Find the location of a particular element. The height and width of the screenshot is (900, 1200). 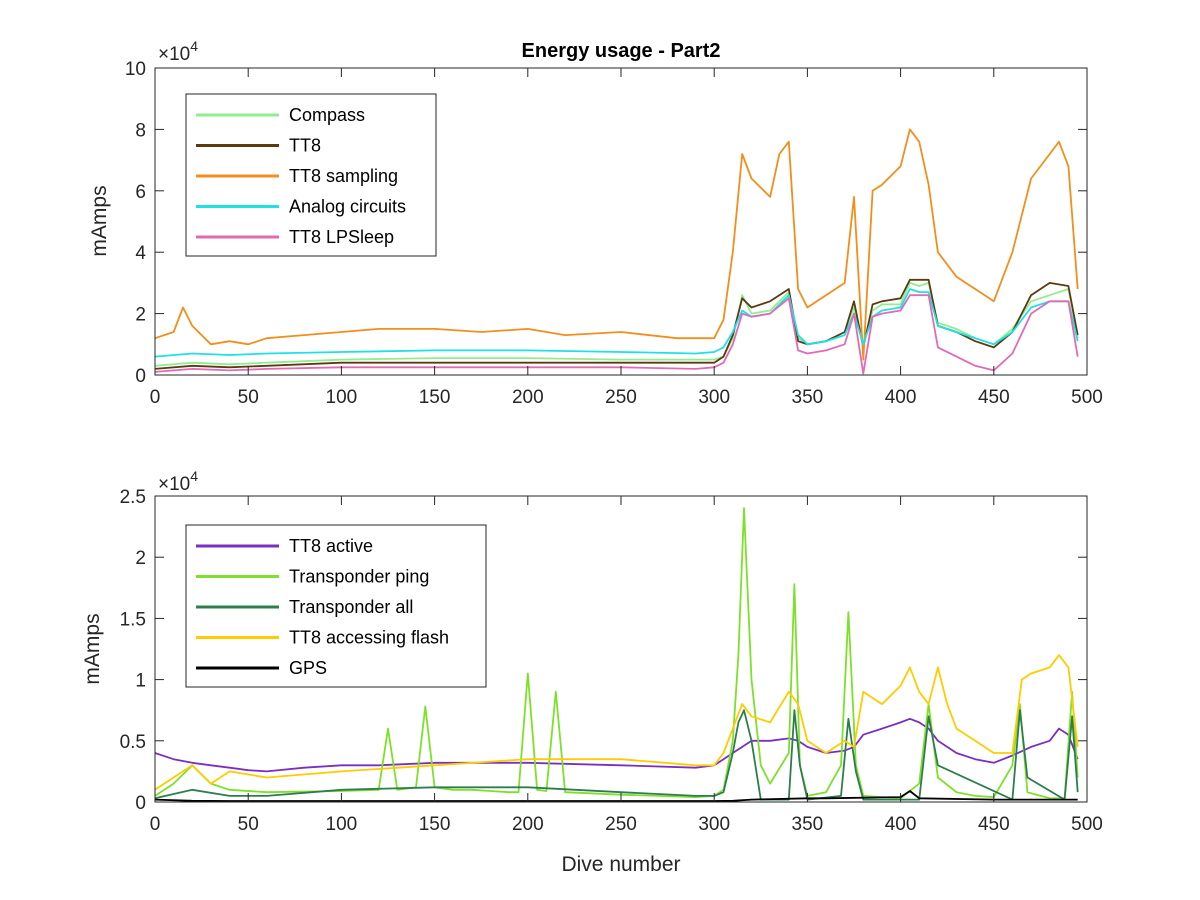

legend-label: Transponder all is located at coordinates (351, 607).